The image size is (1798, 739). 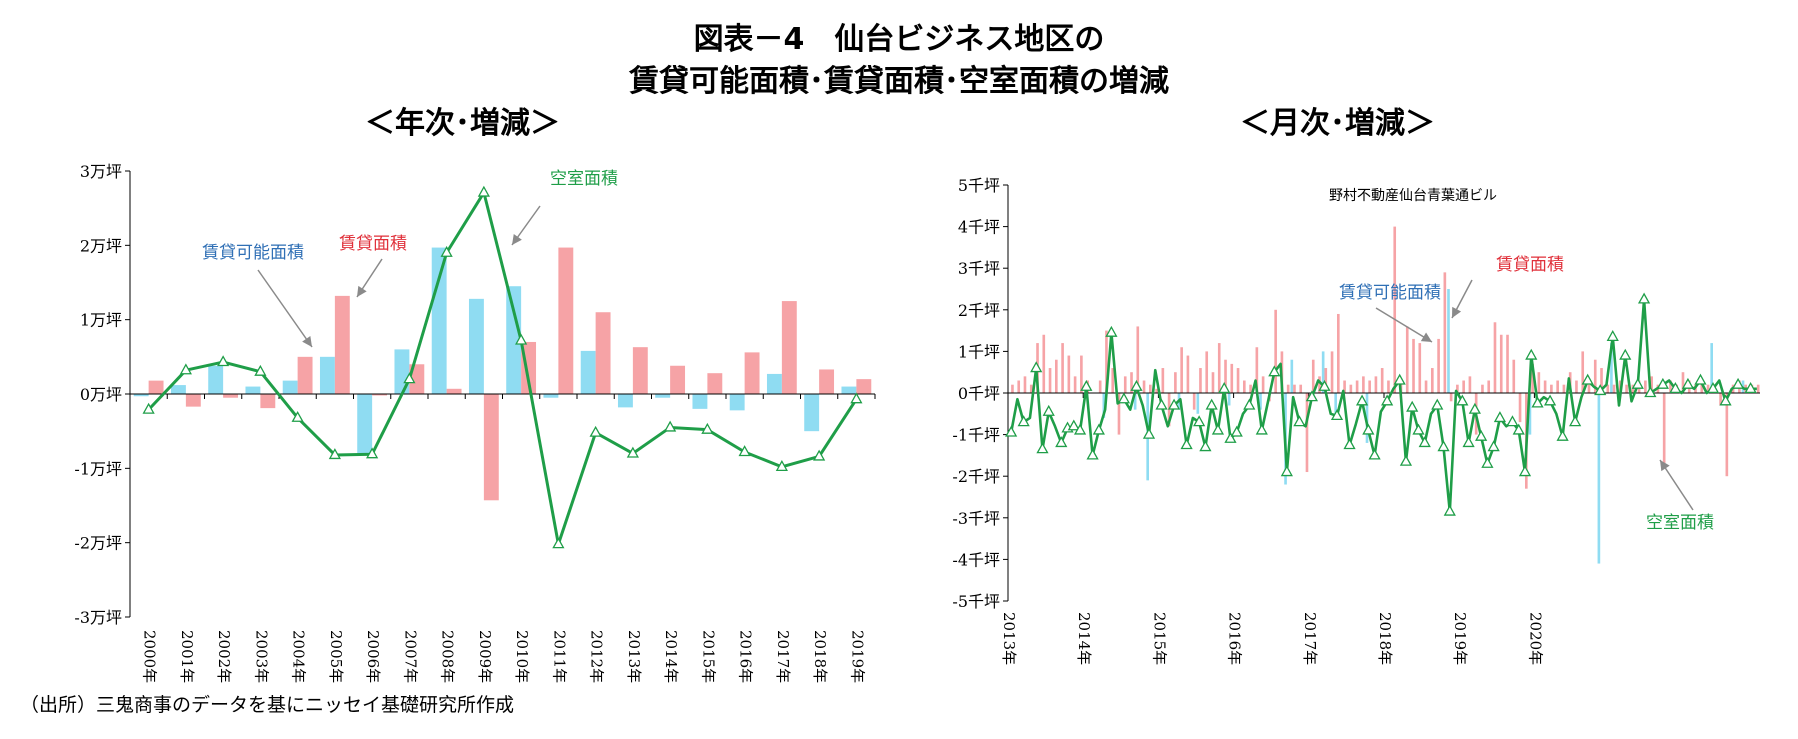 What do you see at coordinates (746, 656) in the screenshot?
I see `annual-x-tick-label: 2016年` at bounding box center [746, 656].